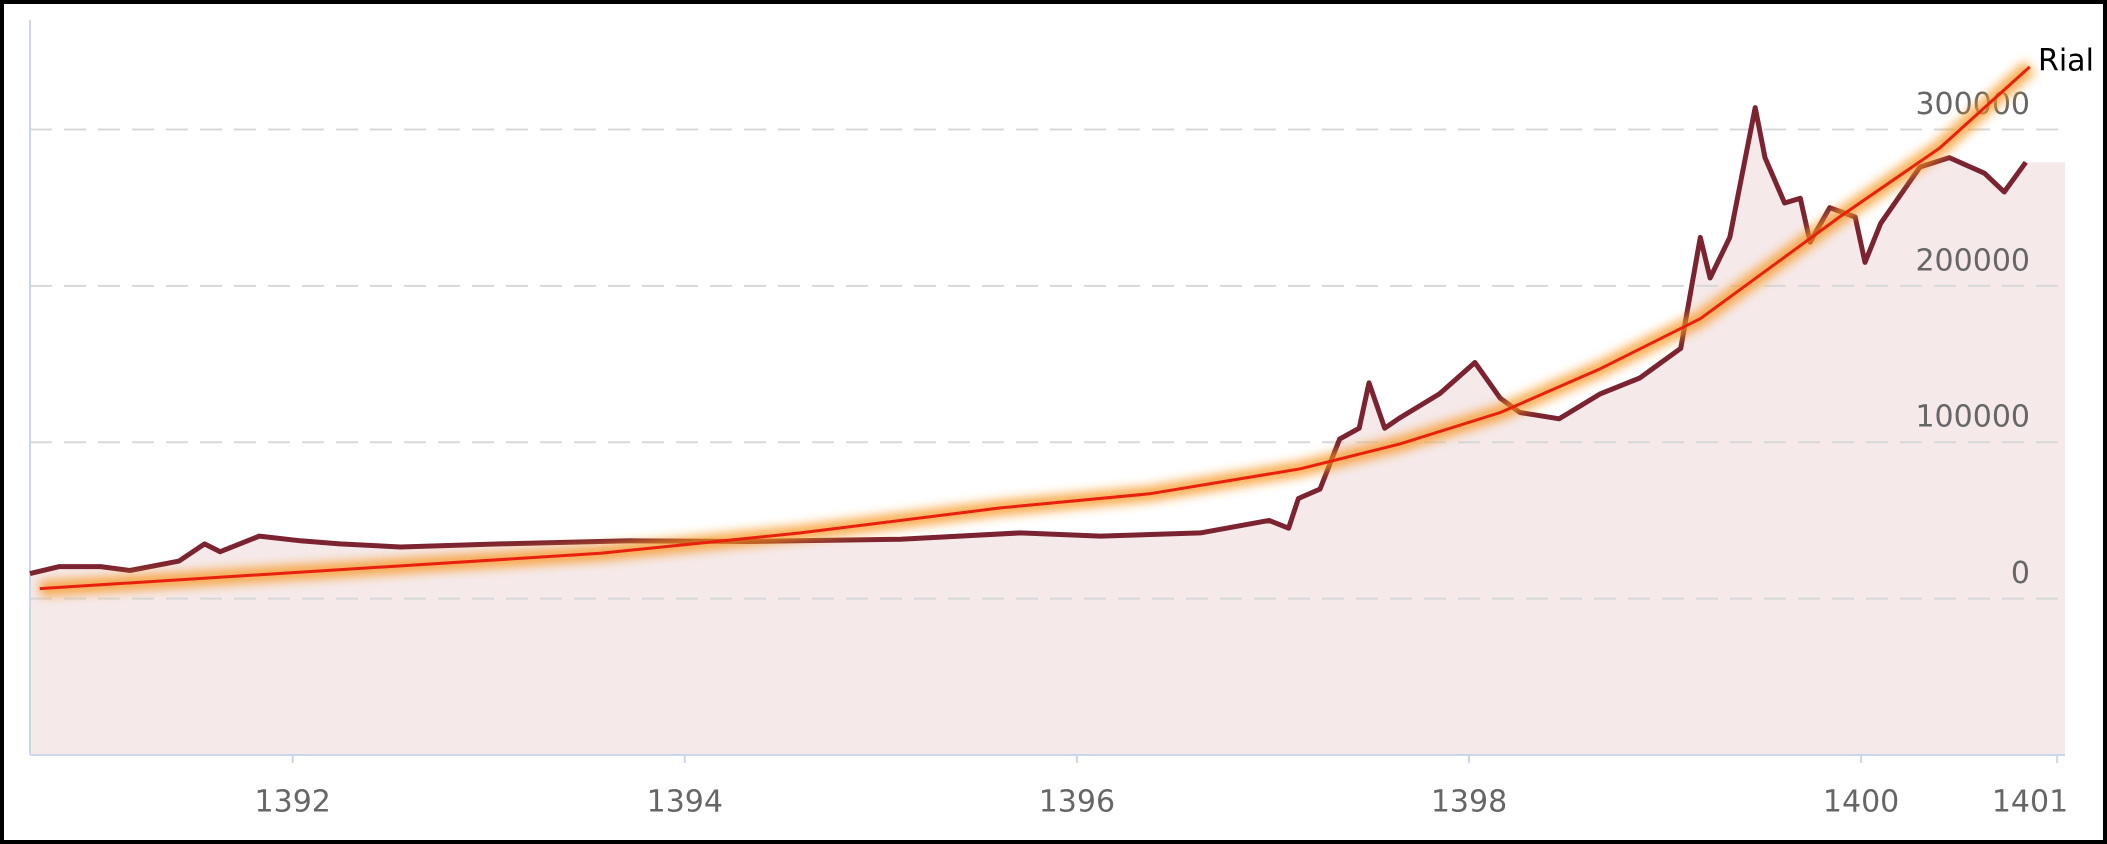 The image size is (2107, 844). I want to click on y-tick-label: 200000, so click(1972, 260).